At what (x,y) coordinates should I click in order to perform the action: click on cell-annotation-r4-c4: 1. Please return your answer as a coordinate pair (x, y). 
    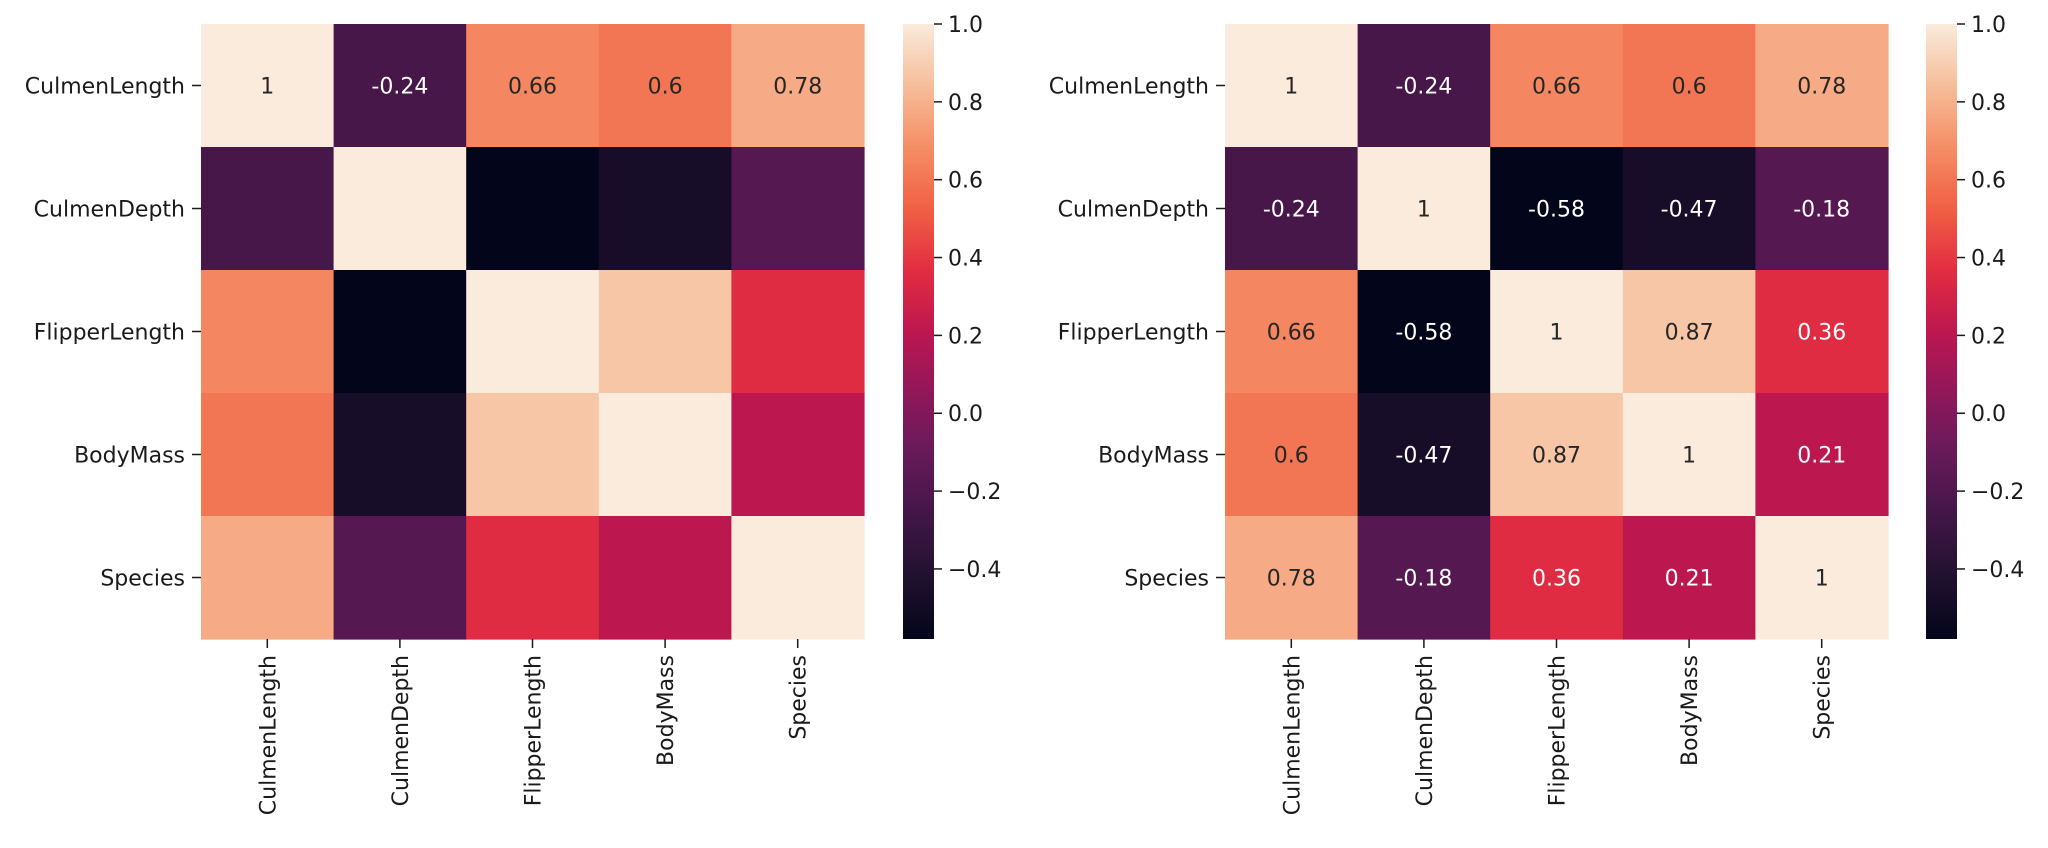
    Looking at the image, I should click on (1822, 579).